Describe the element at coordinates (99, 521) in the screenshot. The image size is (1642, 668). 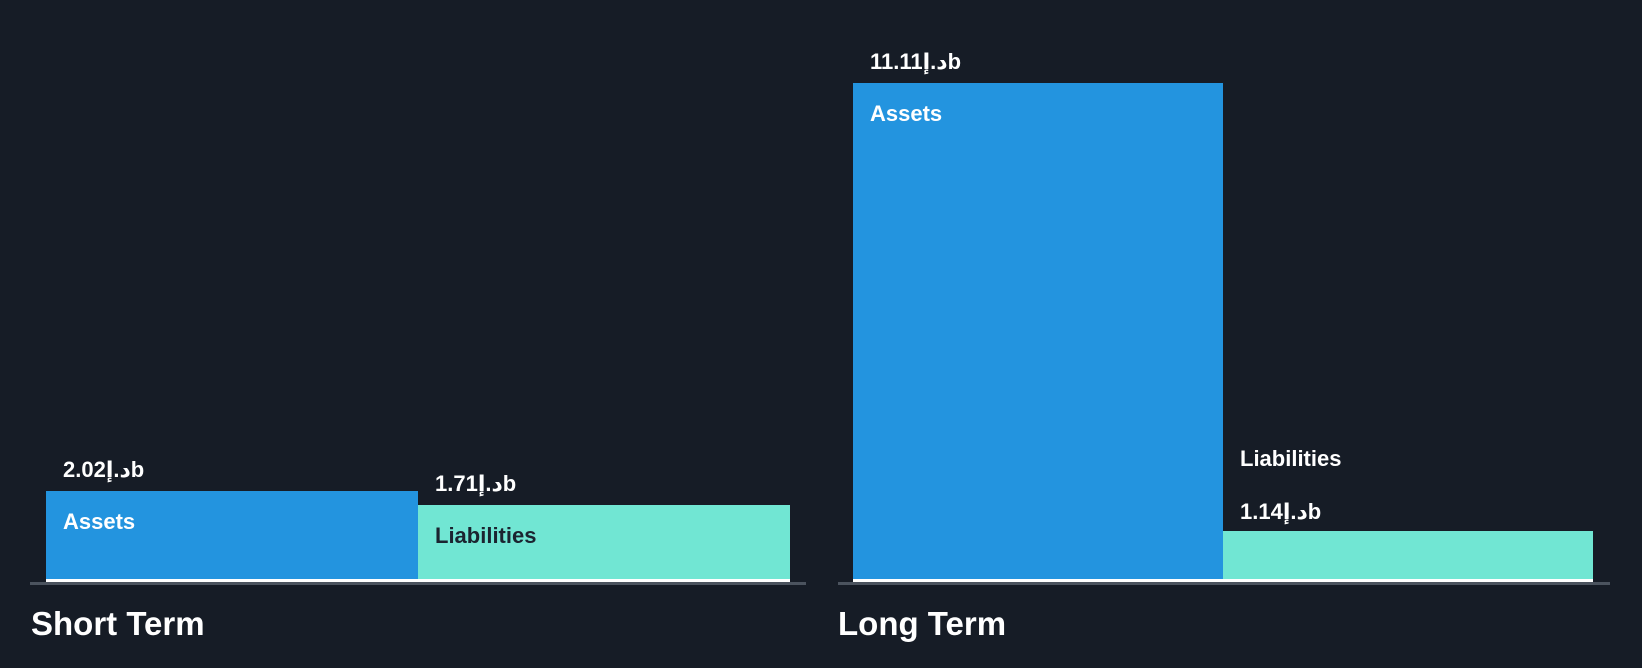
I see `short-term-assets-label: Assets` at that location.